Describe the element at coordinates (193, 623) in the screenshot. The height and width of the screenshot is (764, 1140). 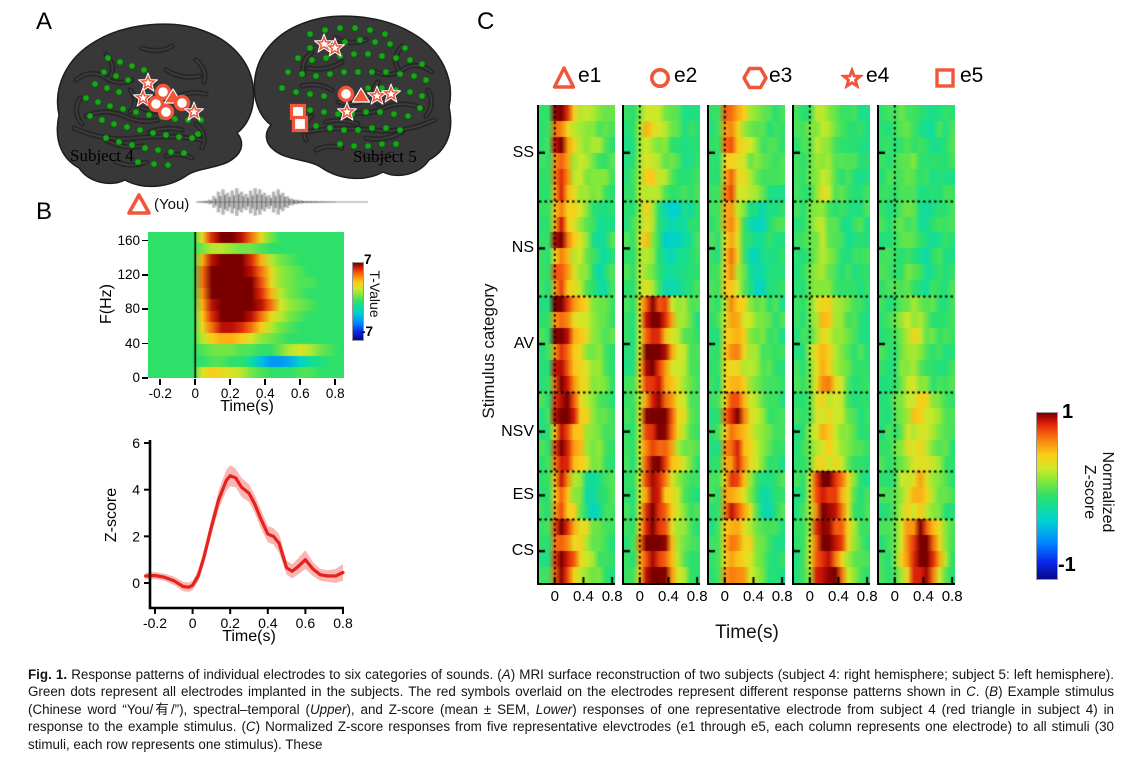
I see `svg-text: 0` at that location.